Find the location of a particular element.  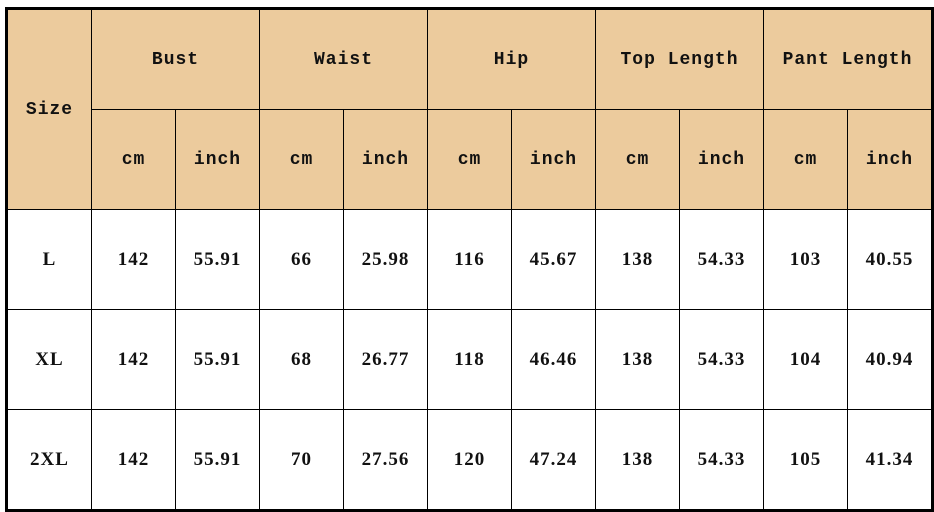

size-cell: 2XL is located at coordinates (49, 460).